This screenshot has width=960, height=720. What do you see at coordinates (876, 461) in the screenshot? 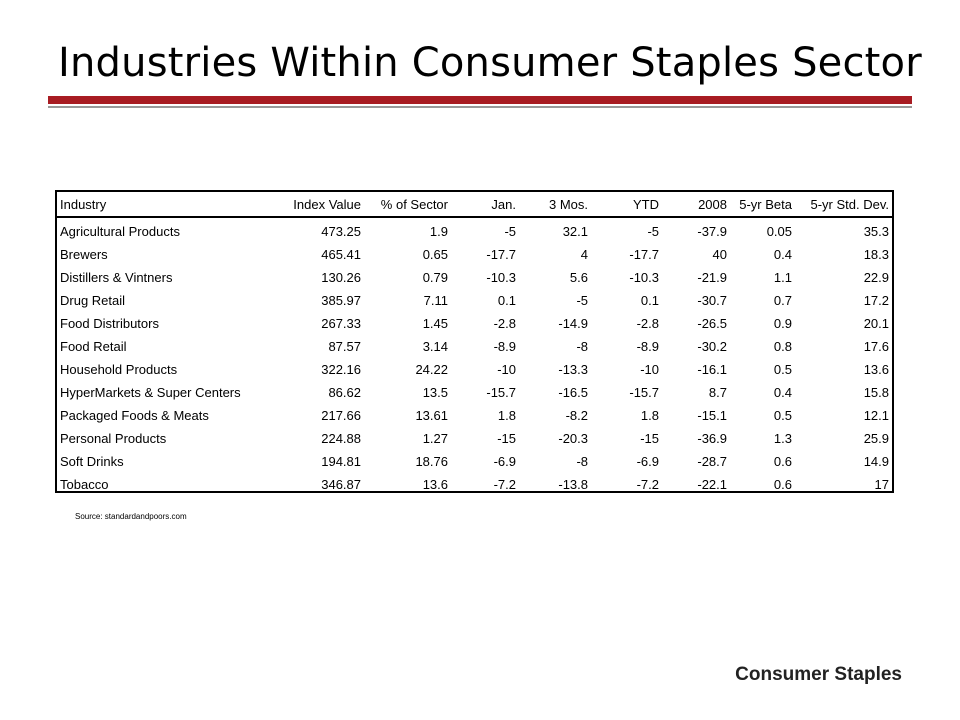
I see `value-cell: 14.9` at bounding box center [876, 461].